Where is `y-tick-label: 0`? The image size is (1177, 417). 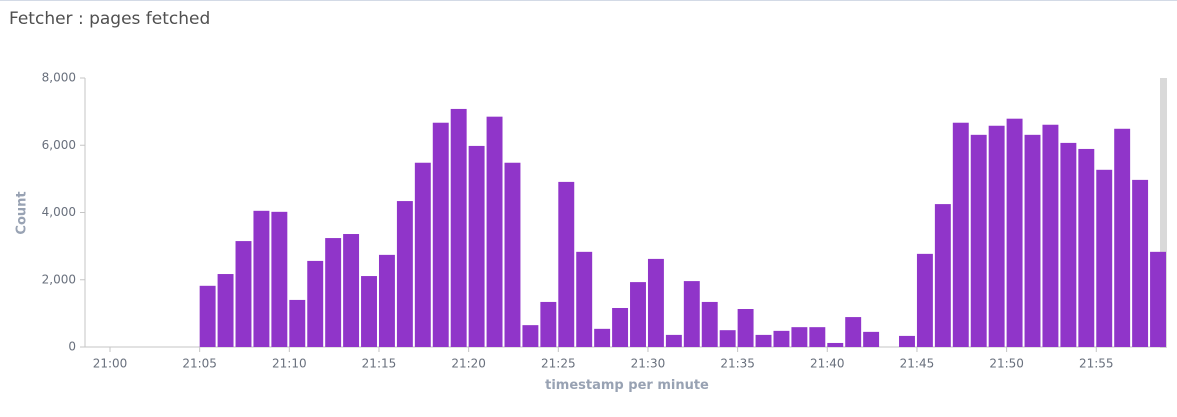 y-tick-label: 0 is located at coordinates (72, 347).